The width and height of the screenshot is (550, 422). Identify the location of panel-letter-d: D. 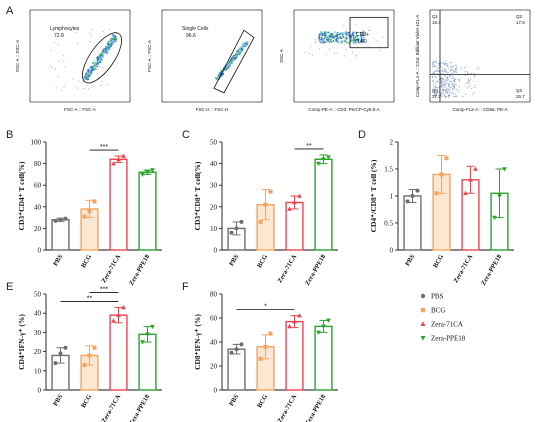
(362, 135).